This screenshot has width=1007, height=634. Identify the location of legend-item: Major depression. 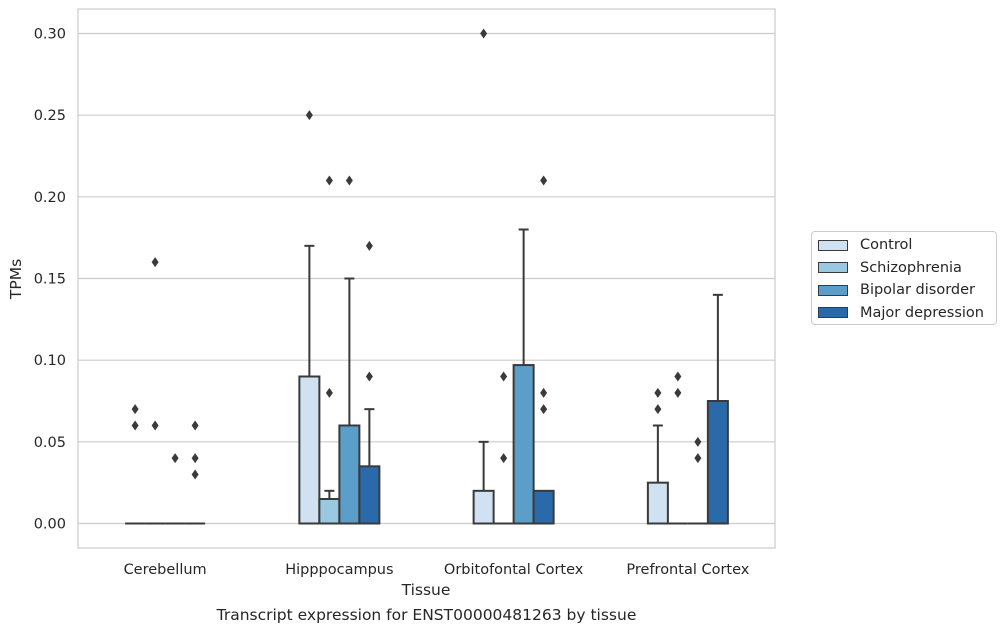
(901, 313).